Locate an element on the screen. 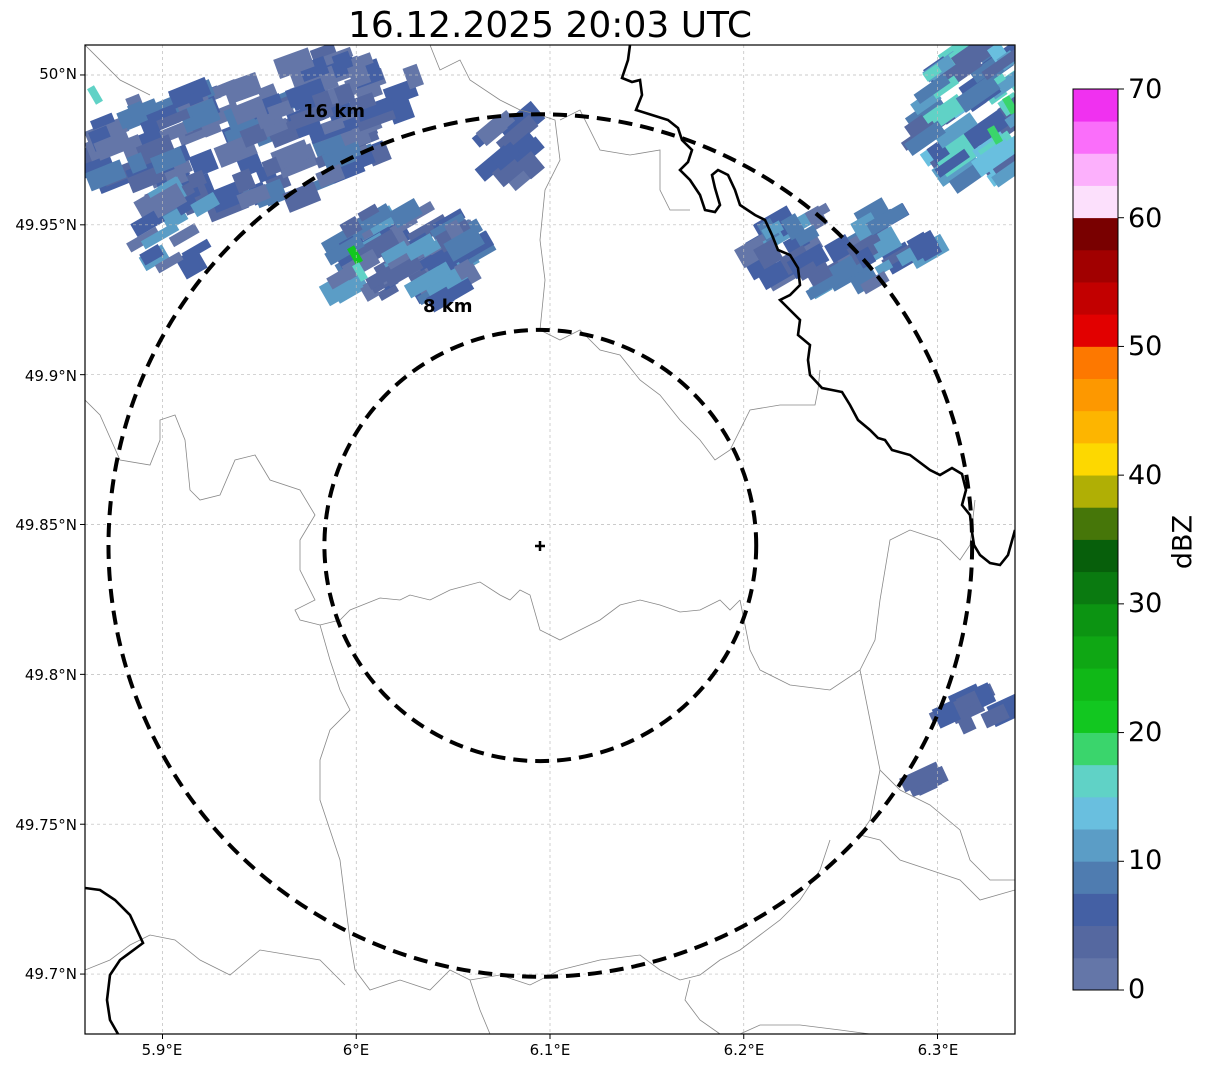 Image resolution: width=1207 pixels, height=1069 pixels. colorbar-frame is located at coordinates (1095, 539).